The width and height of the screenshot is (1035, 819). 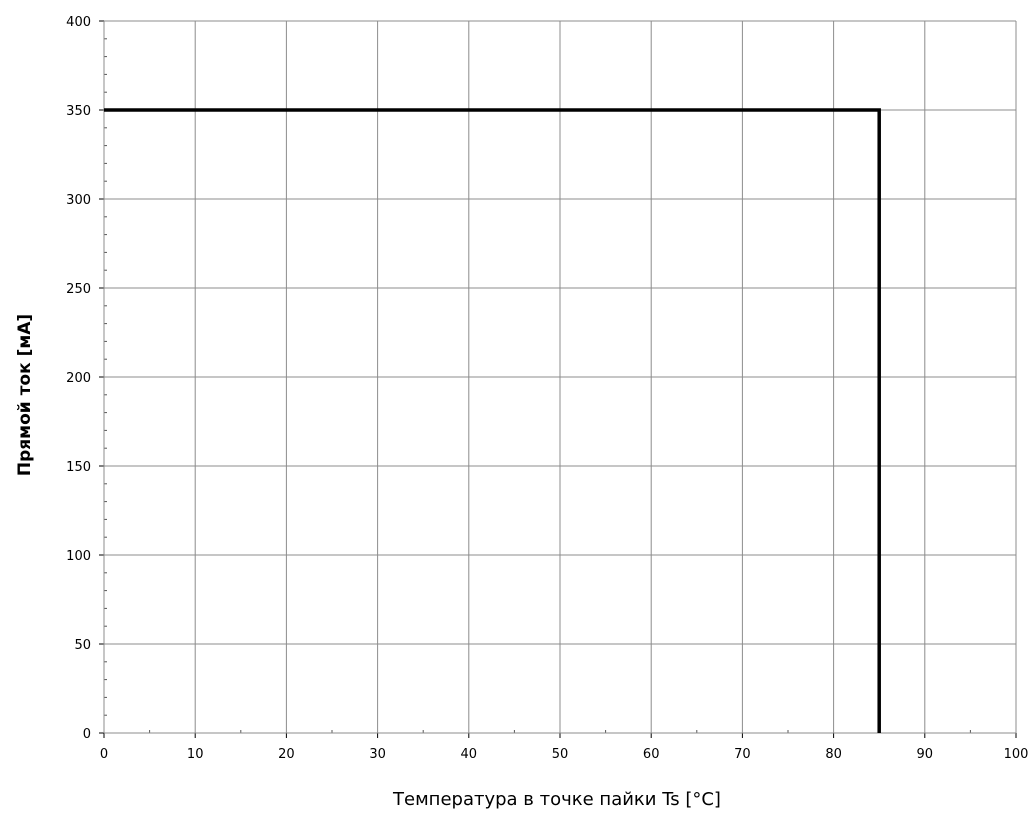 What do you see at coordinates (556, 799) in the screenshot?
I see `x-axis-title: Температура в точке пайки Ts [°C]` at bounding box center [556, 799].